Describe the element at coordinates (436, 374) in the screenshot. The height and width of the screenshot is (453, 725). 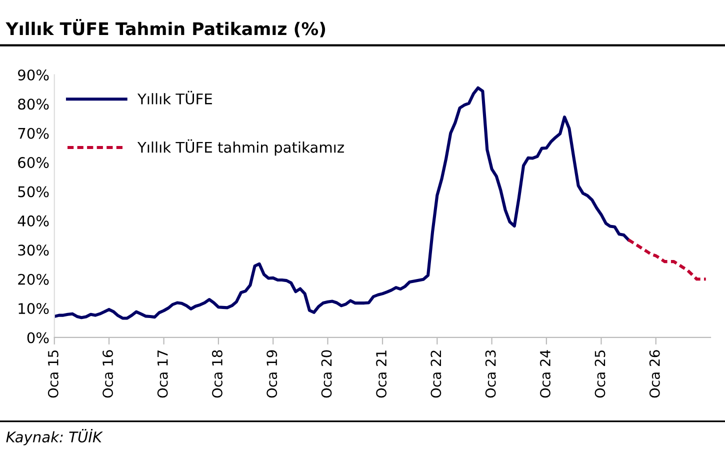
I see `x-tick-label: Oca 22` at that location.